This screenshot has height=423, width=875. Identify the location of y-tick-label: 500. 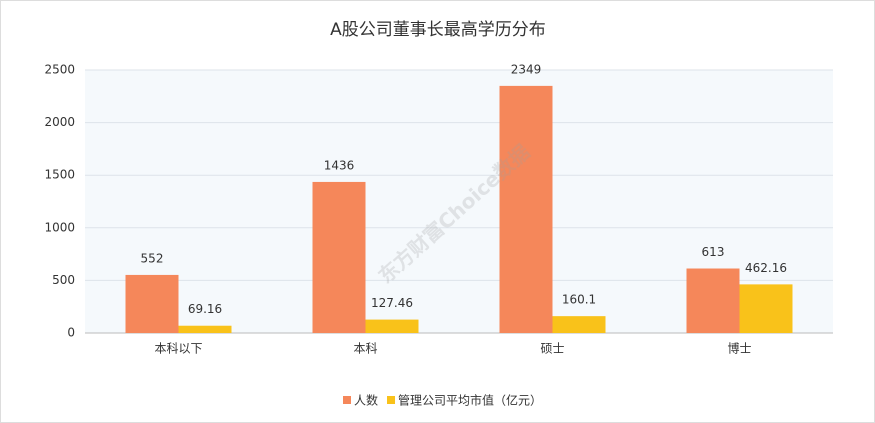
(63, 280).